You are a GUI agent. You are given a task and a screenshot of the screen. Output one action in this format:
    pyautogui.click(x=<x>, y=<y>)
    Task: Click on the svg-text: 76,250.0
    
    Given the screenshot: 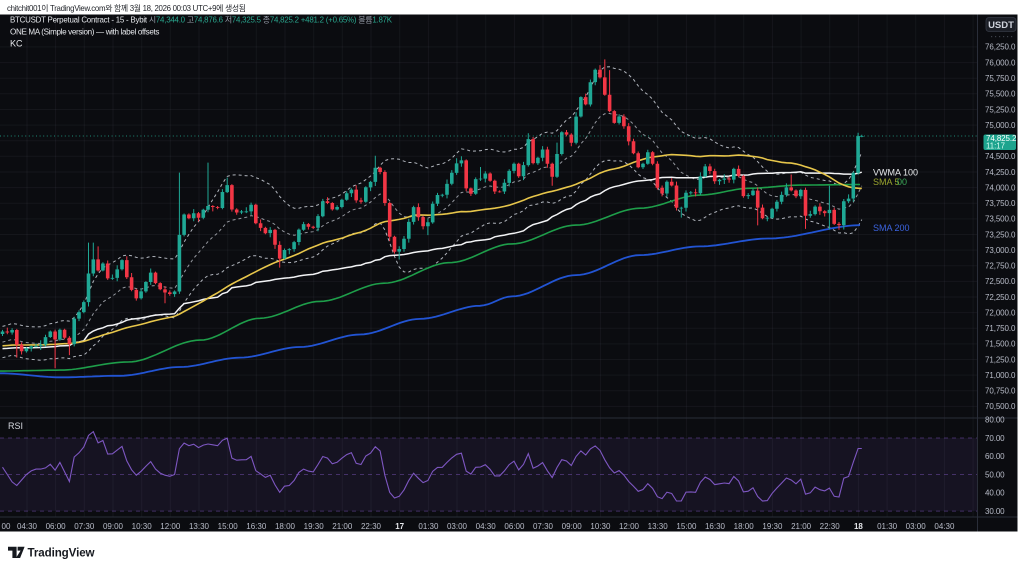 What is the action you would take?
    pyautogui.click(x=1000, y=47)
    